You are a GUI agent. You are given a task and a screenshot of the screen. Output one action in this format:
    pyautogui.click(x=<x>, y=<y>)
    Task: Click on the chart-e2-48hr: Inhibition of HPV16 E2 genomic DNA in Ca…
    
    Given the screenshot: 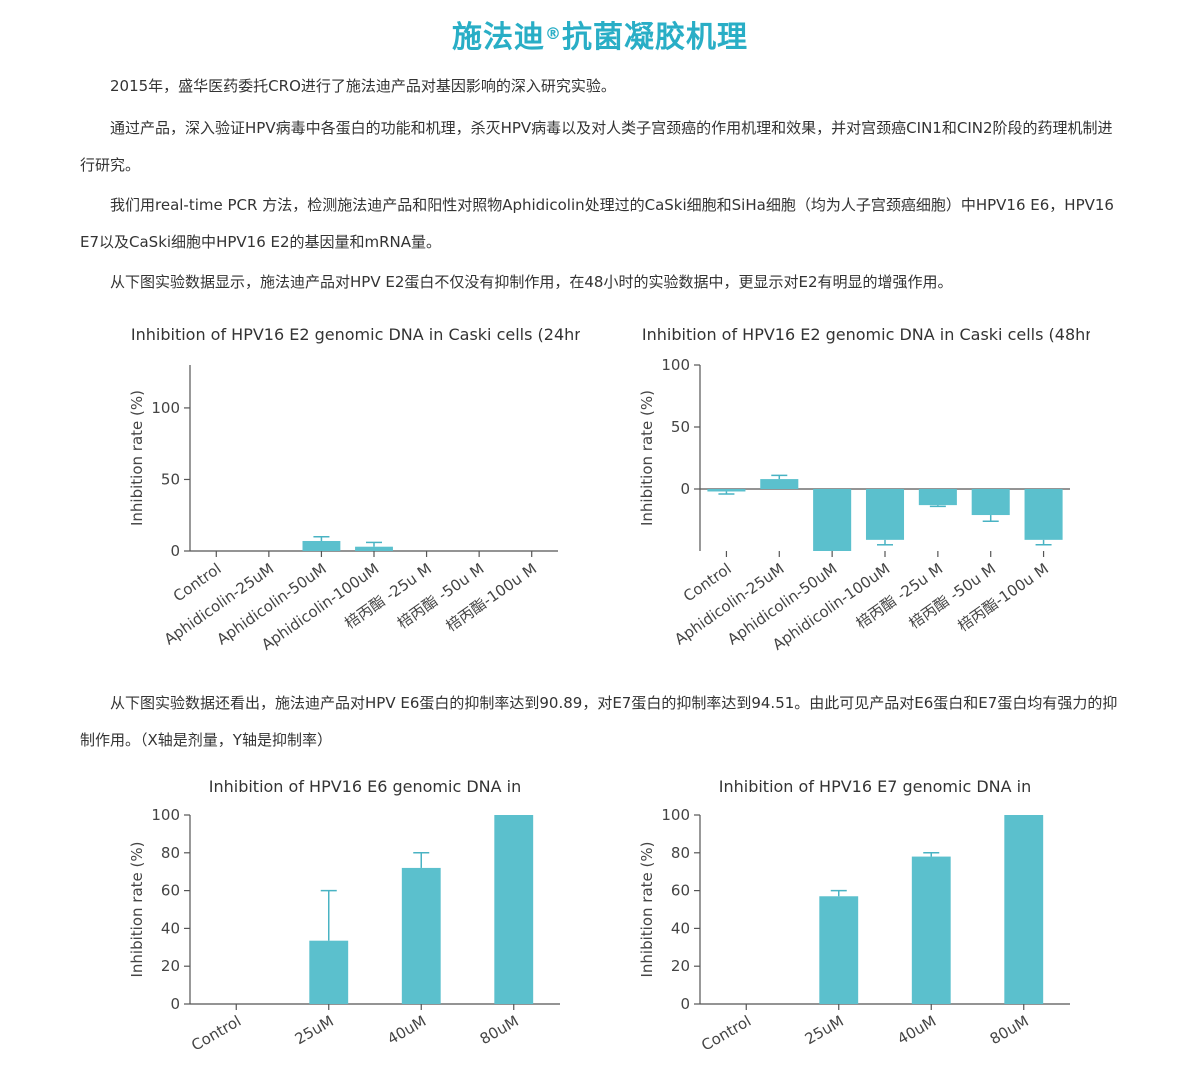 What is the action you would take?
    pyautogui.click(x=855, y=498)
    